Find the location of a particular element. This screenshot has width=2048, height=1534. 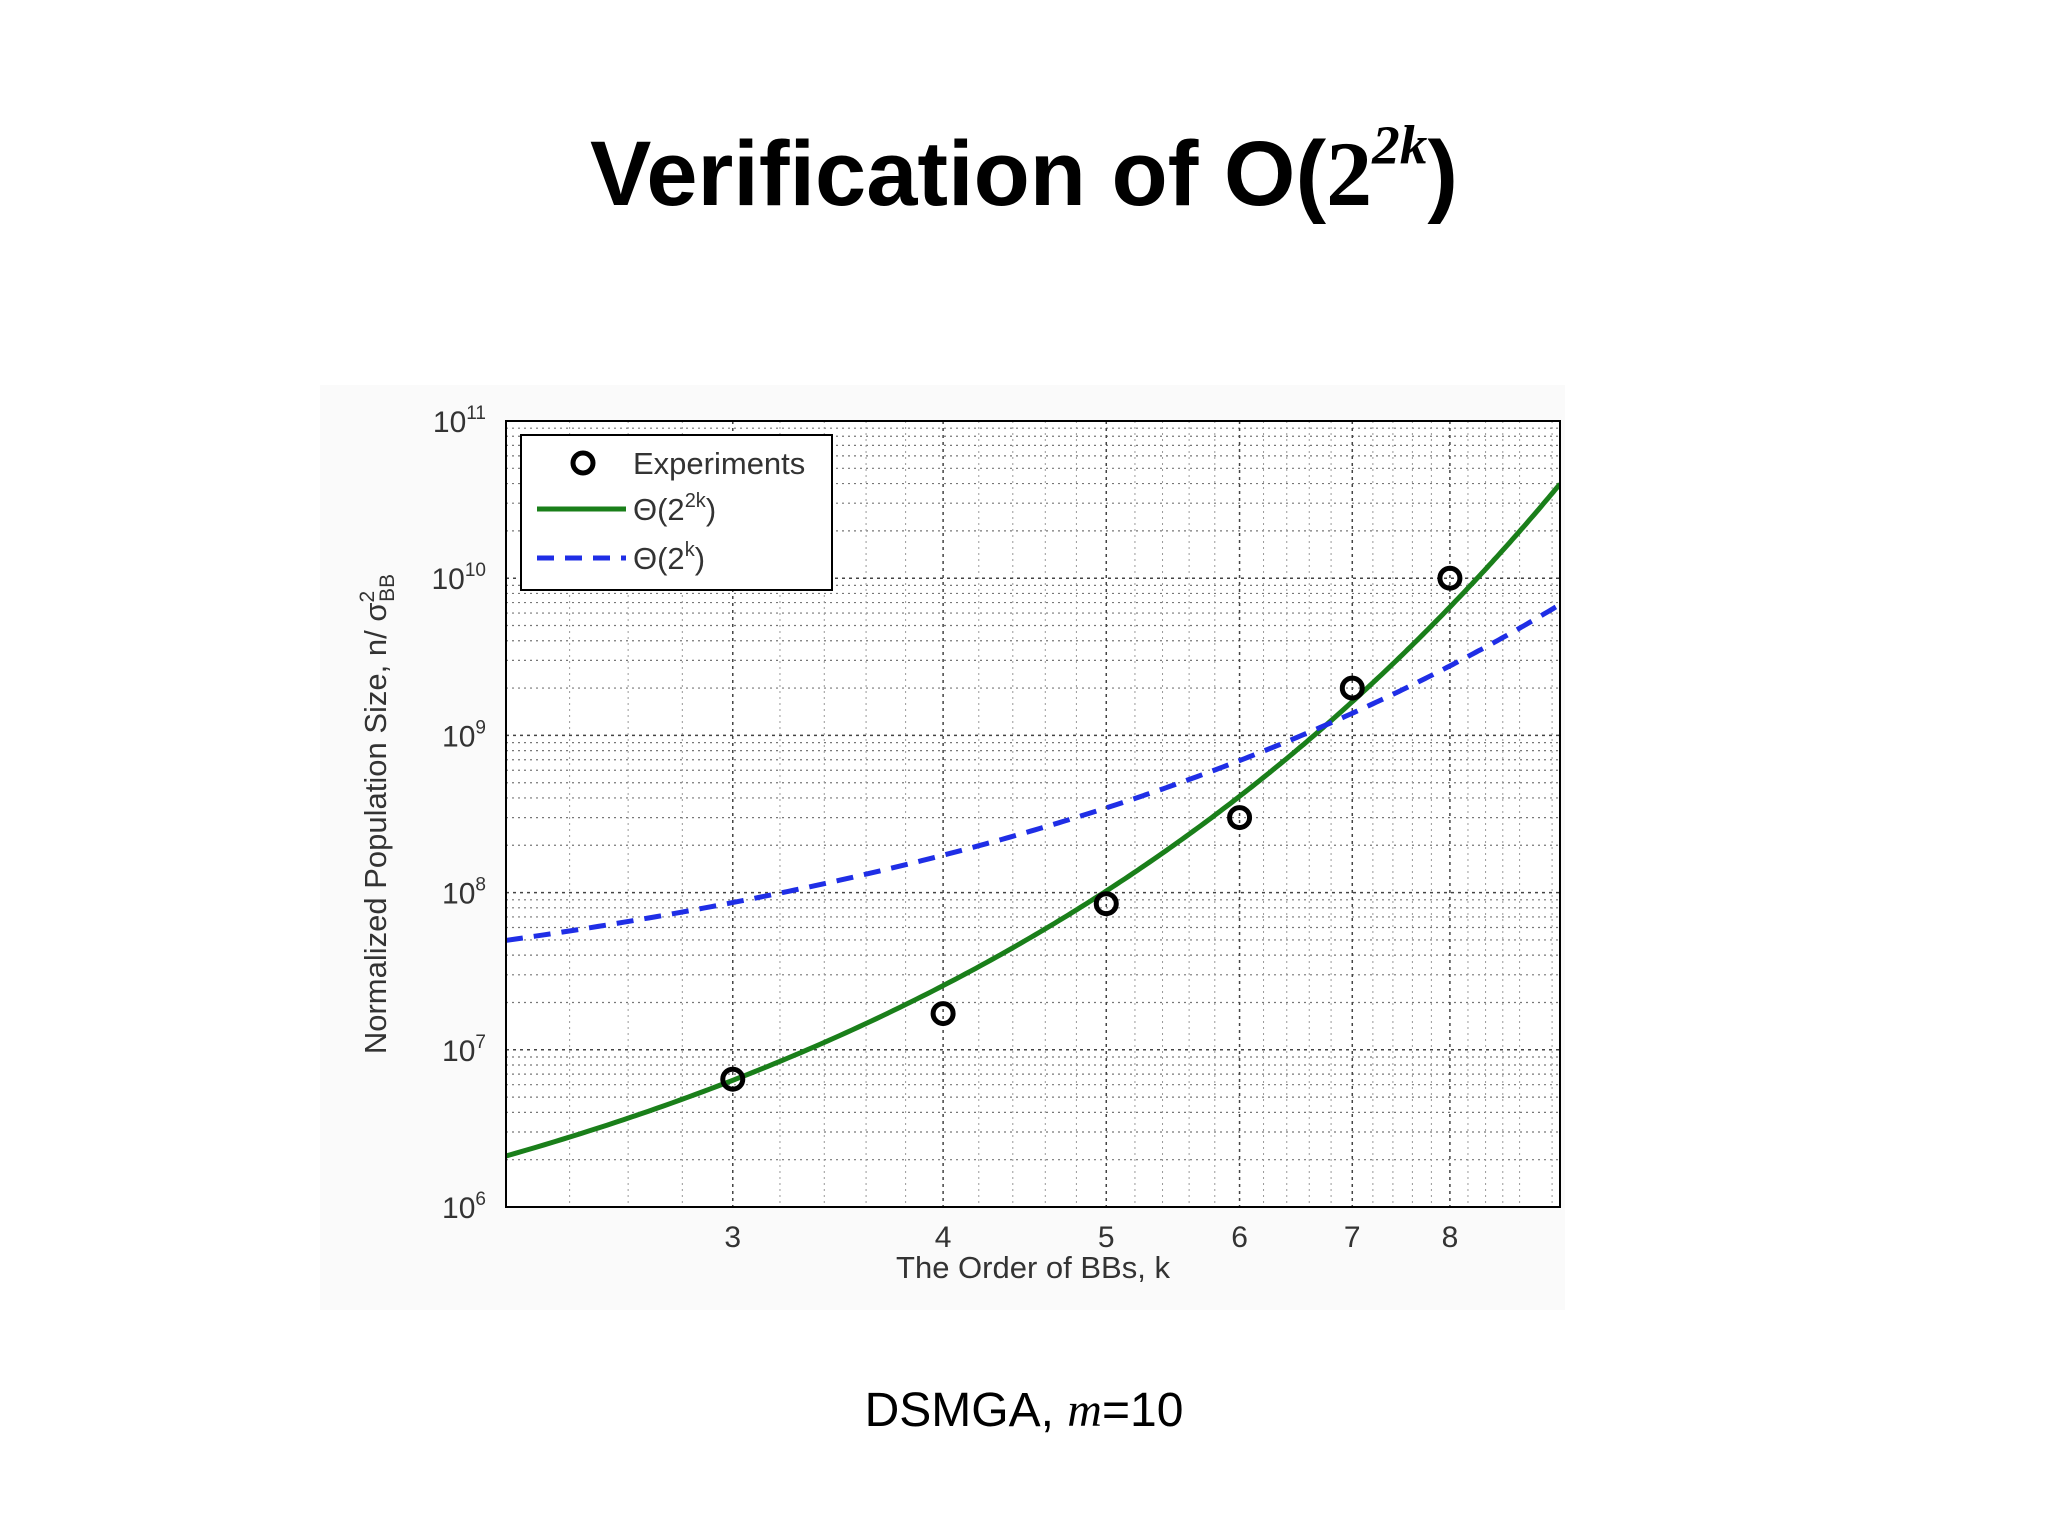

legend: Experiments Θ(22k) Θ(2k) is located at coordinates (676, 512).